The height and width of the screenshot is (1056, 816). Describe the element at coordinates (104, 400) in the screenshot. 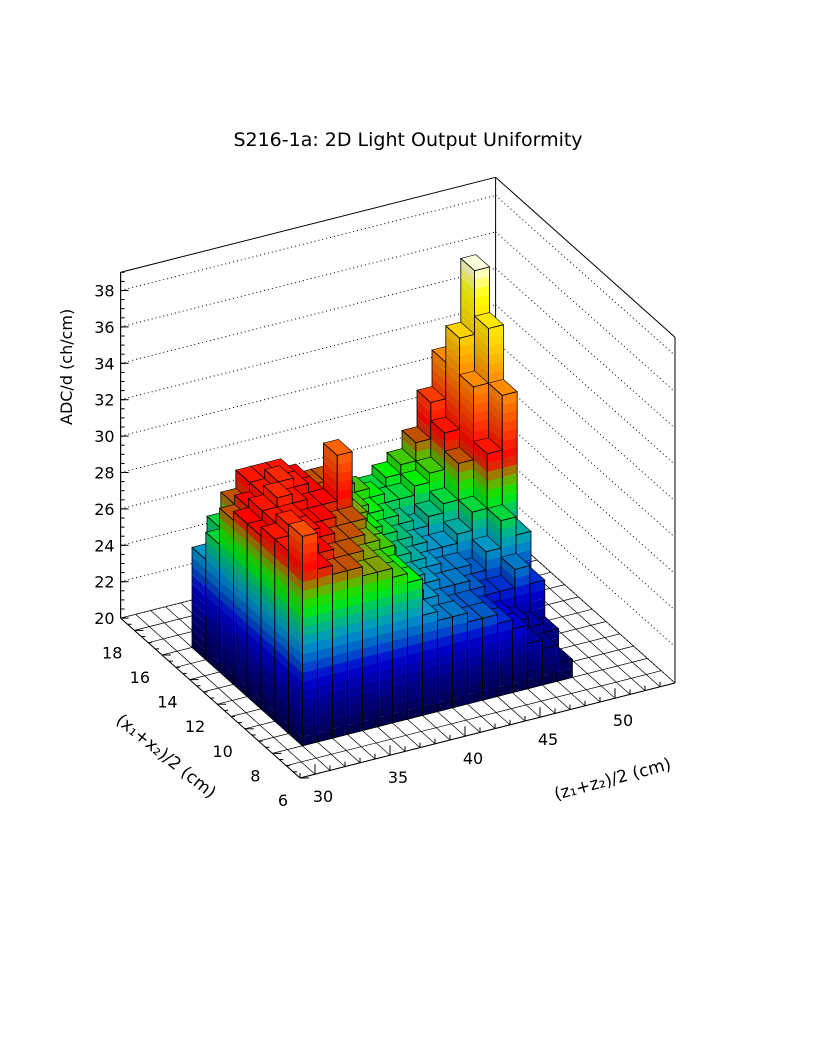

I see `z-tick-label: 32` at that location.